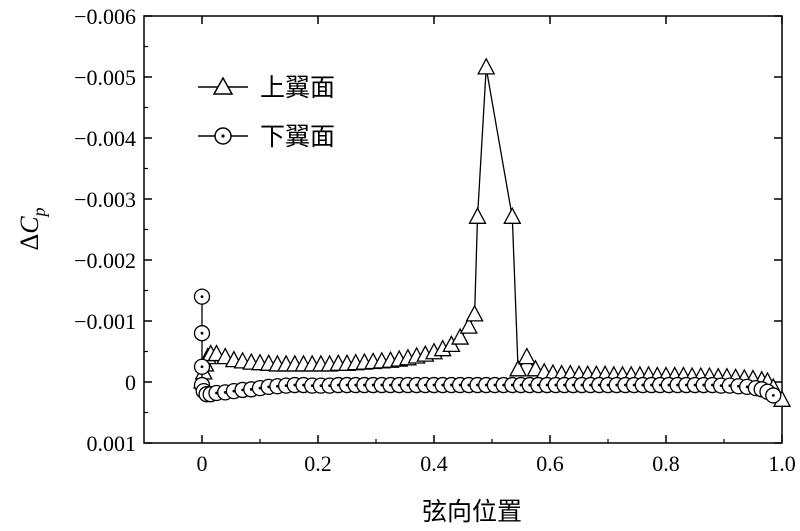 Image resolution: width=800 pixels, height=531 pixels. I want to click on legend-item-lower: 下翼面, so click(266, 136).